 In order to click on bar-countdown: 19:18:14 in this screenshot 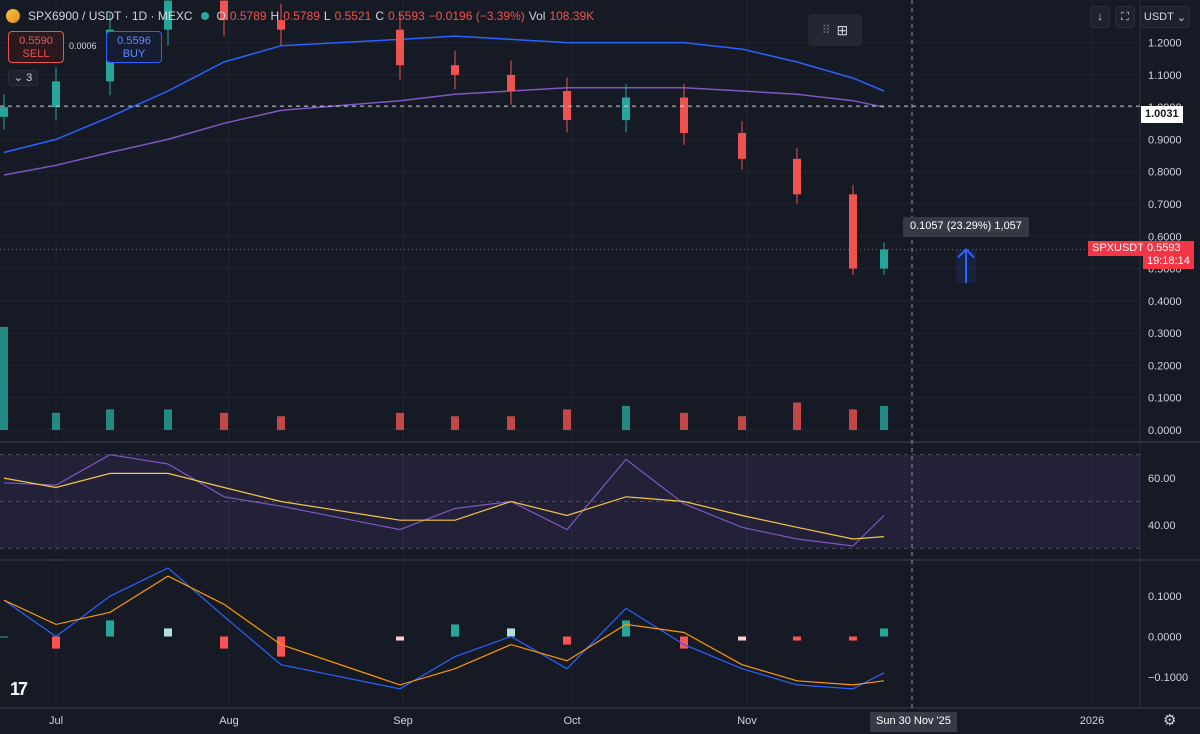, I will do `click(1168, 261)`.